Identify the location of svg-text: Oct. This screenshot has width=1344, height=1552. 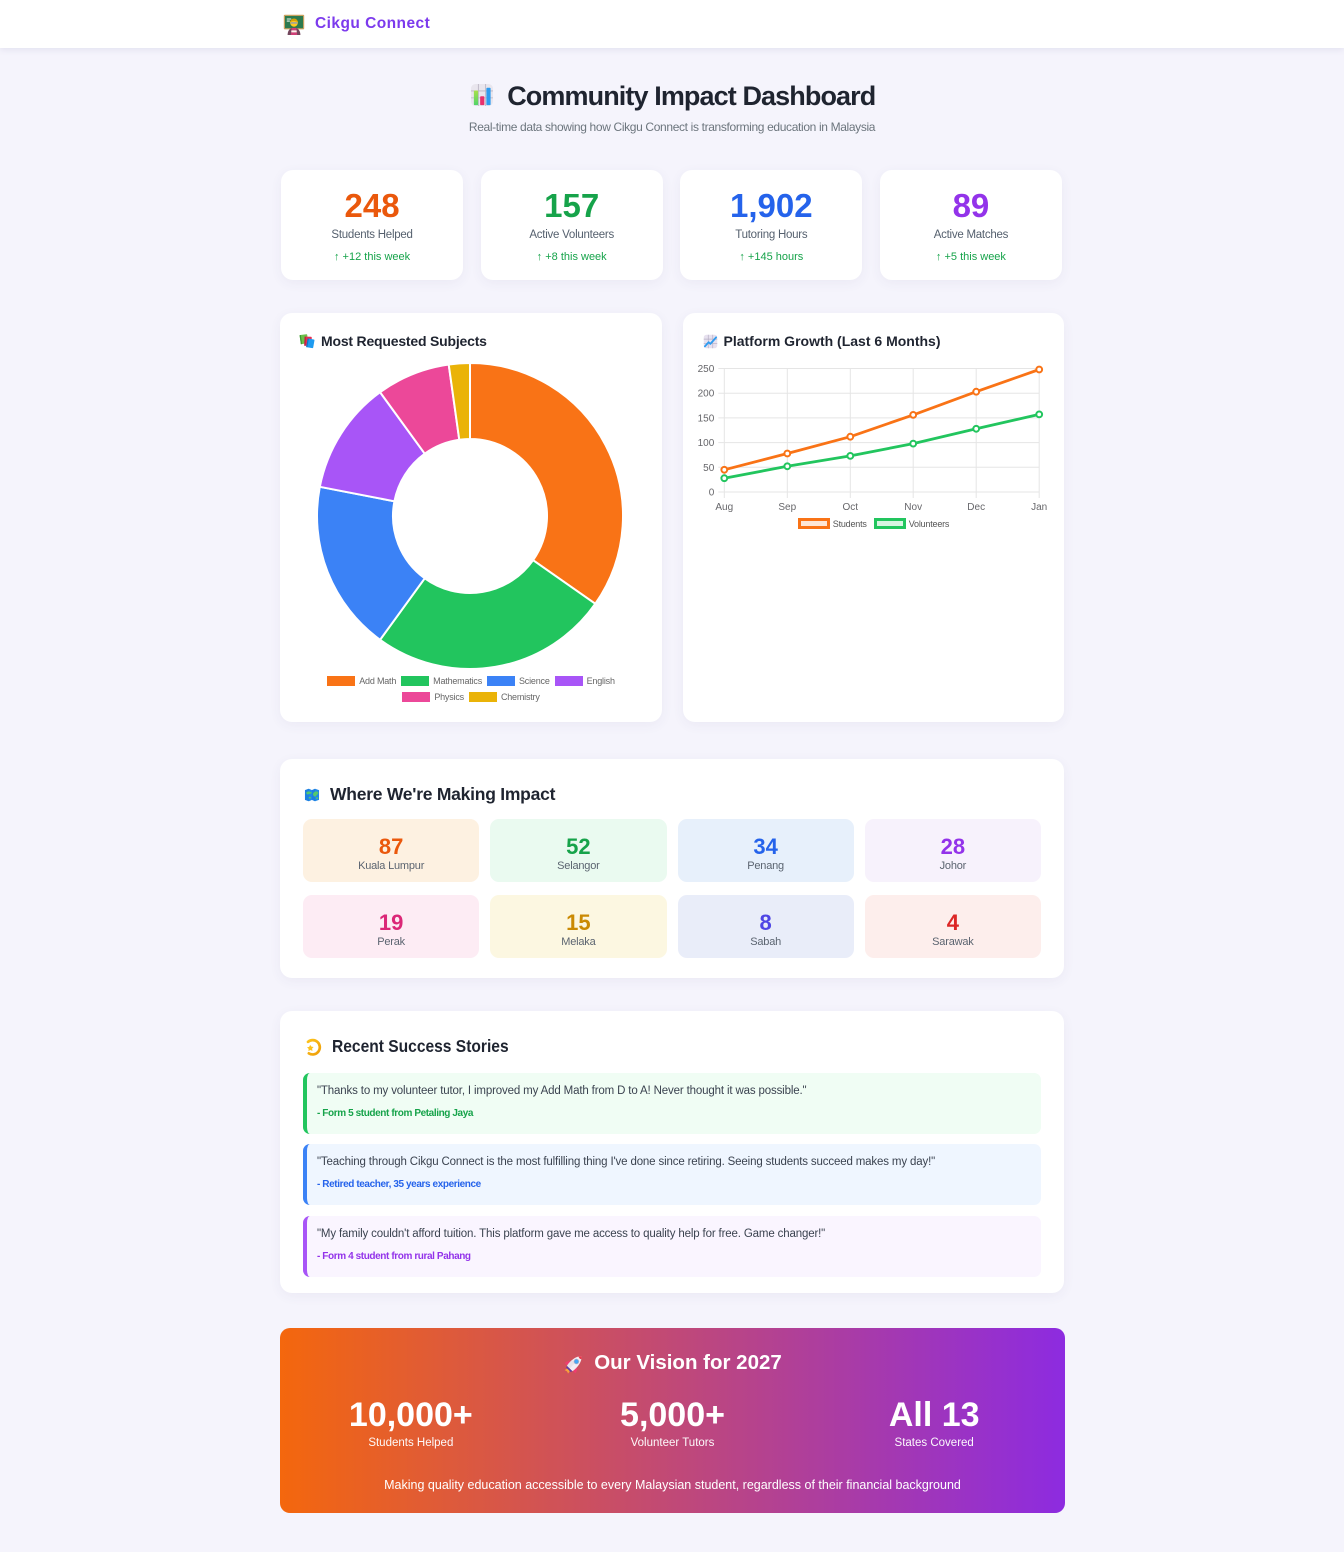
(850, 507).